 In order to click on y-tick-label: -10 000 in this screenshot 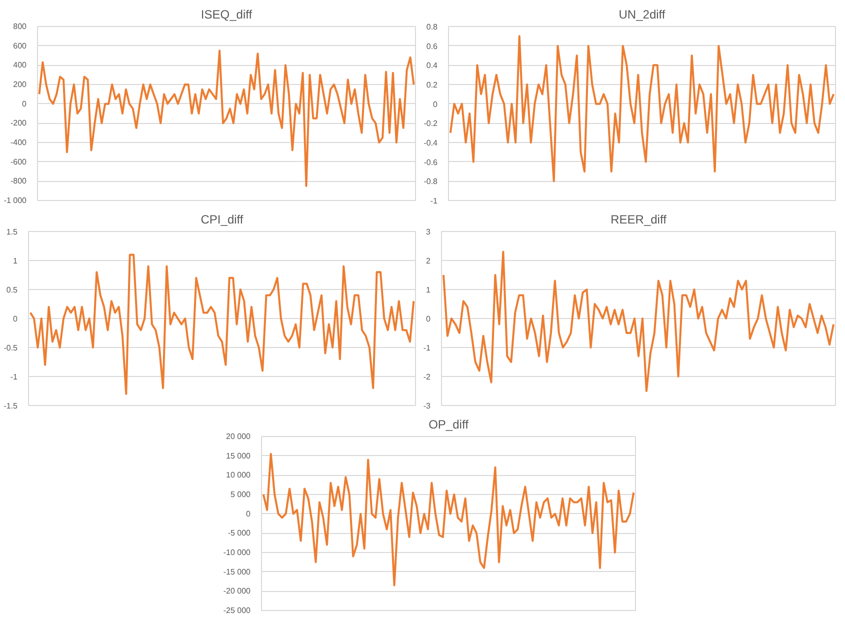, I will do `click(237, 552)`.